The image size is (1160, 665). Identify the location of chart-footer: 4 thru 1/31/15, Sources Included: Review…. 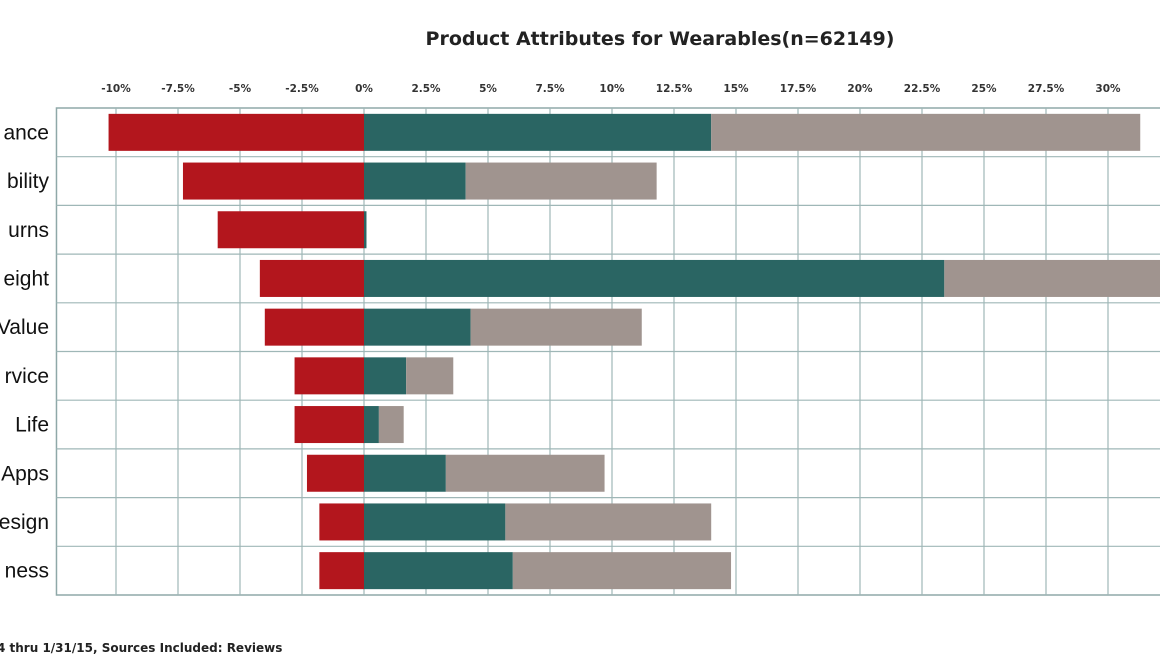
(141, 648).